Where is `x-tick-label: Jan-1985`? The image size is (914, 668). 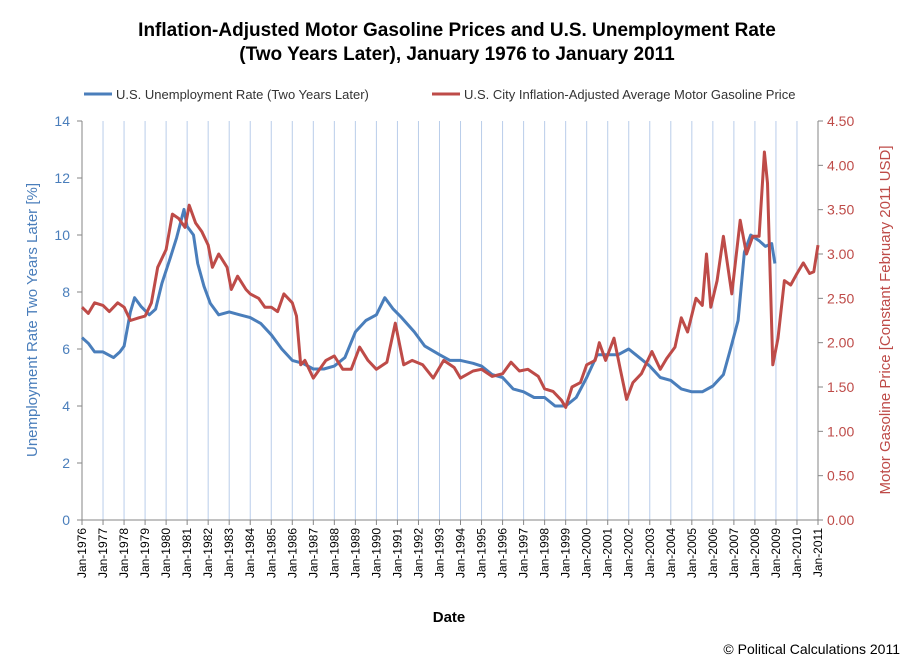 x-tick-label: Jan-1985 is located at coordinates (271, 553).